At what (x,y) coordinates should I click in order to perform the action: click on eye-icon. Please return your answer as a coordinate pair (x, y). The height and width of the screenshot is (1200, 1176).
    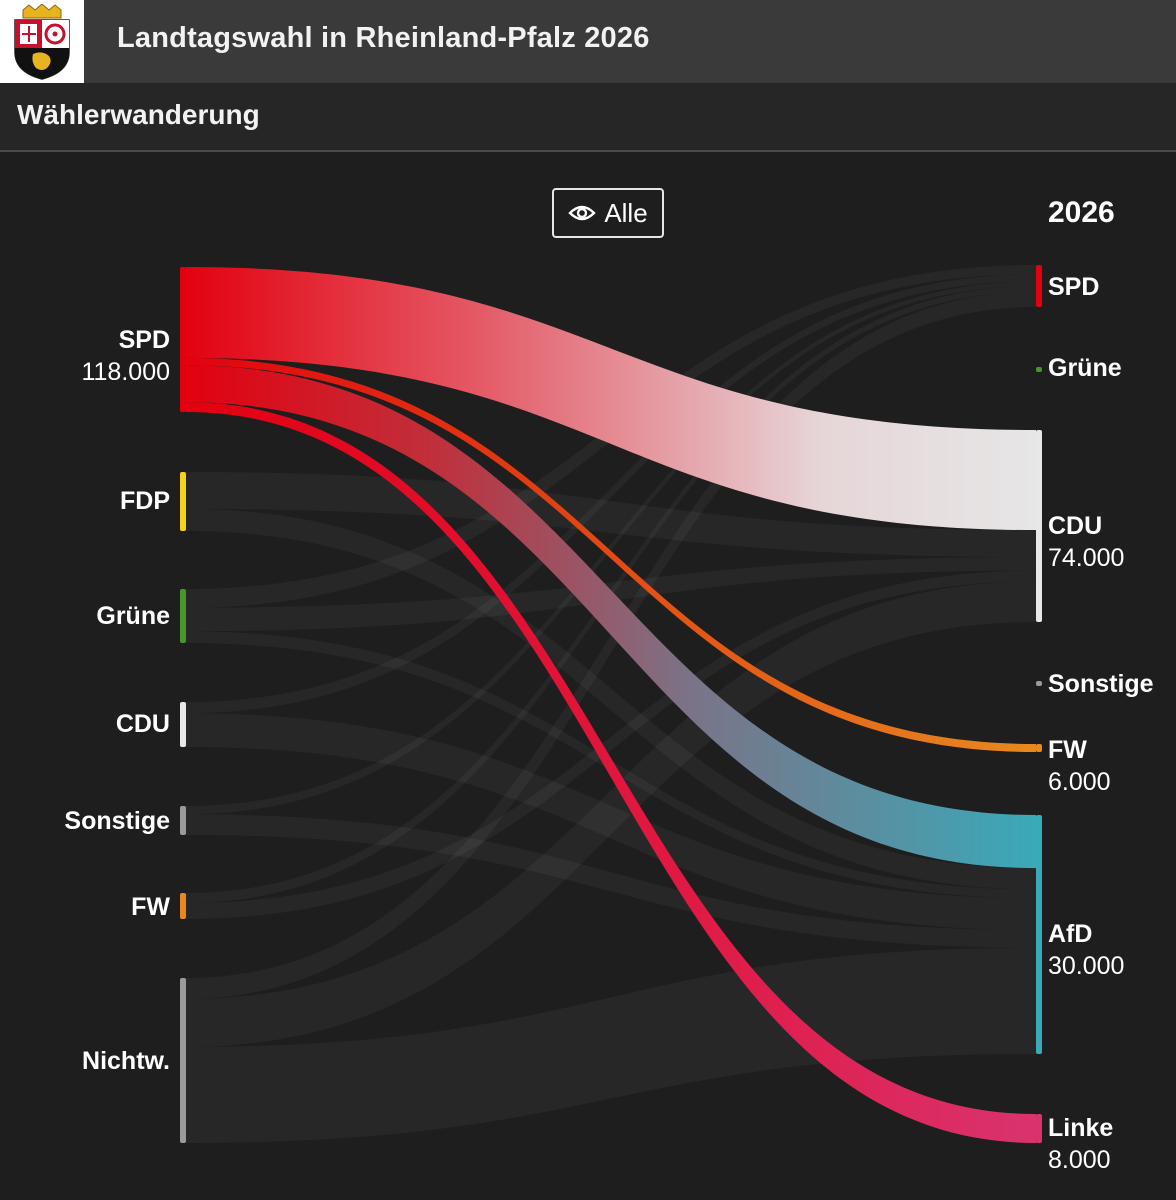
    Looking at the image, I should click on (582, 213).